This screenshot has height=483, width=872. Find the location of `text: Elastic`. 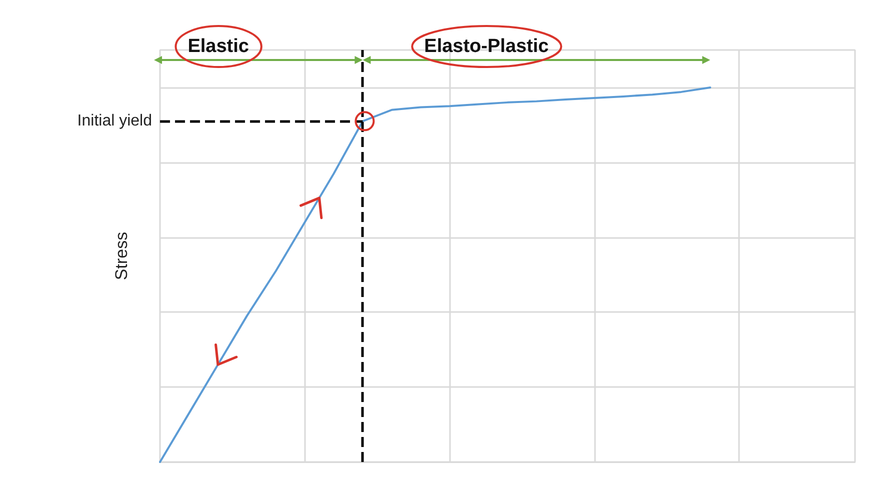

text: Elastic is located at coordinates (219, 46).